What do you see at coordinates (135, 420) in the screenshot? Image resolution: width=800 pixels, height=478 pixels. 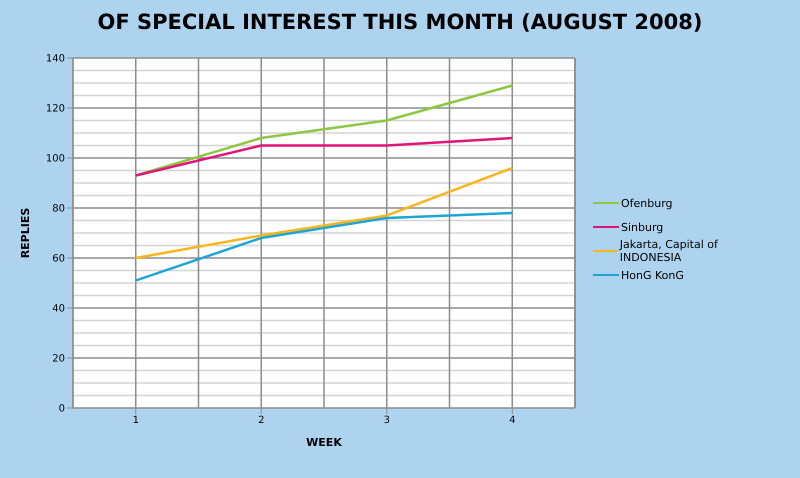 I see `x-tick-label: 1` at bounding box center [135, 420].